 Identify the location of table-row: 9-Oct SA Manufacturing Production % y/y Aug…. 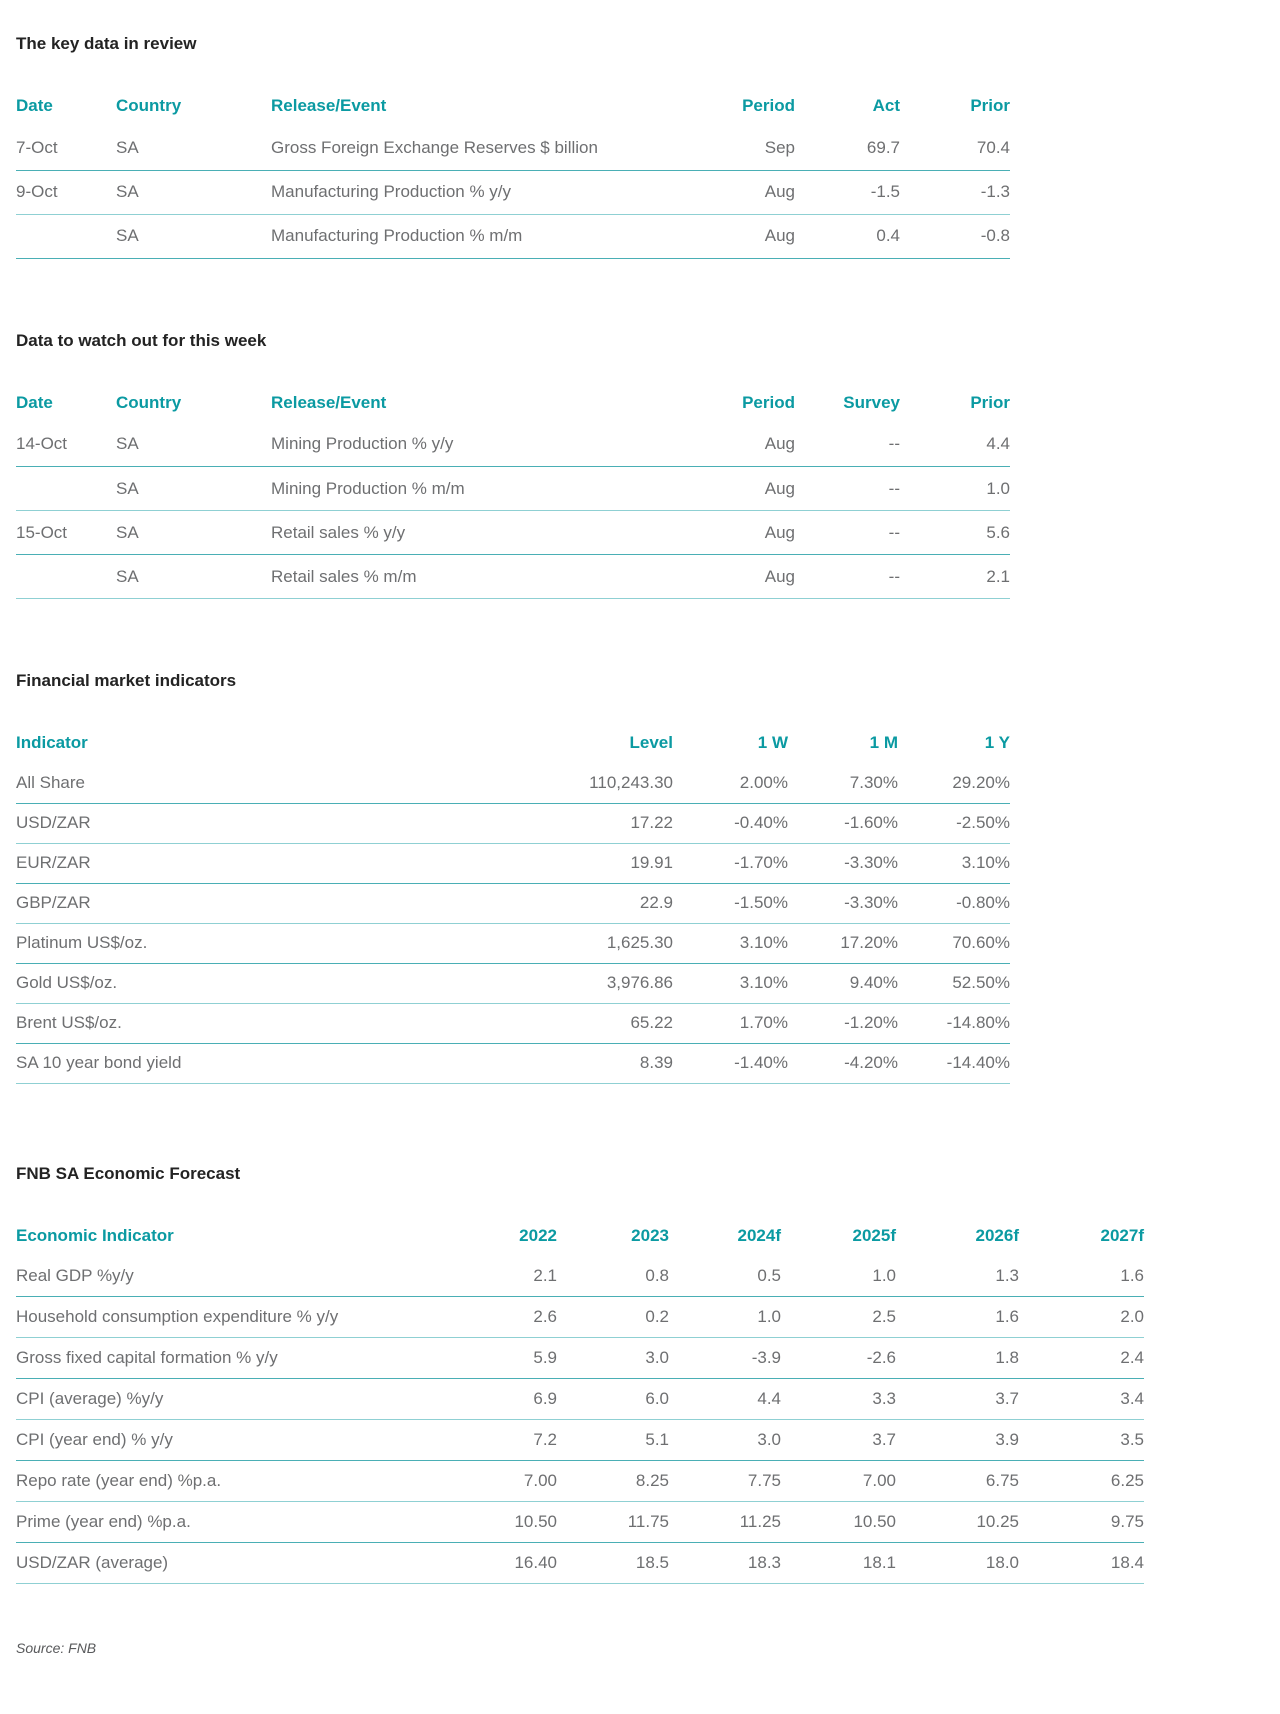
(513, 192).